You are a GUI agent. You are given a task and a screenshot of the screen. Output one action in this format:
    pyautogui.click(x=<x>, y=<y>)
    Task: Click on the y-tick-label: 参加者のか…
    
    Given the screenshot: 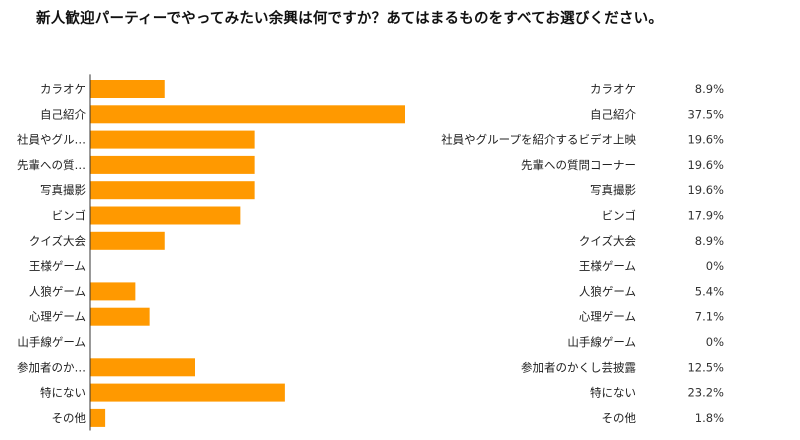 What is the action you would take?
    pyautogui.click(x=51, y=367)
    